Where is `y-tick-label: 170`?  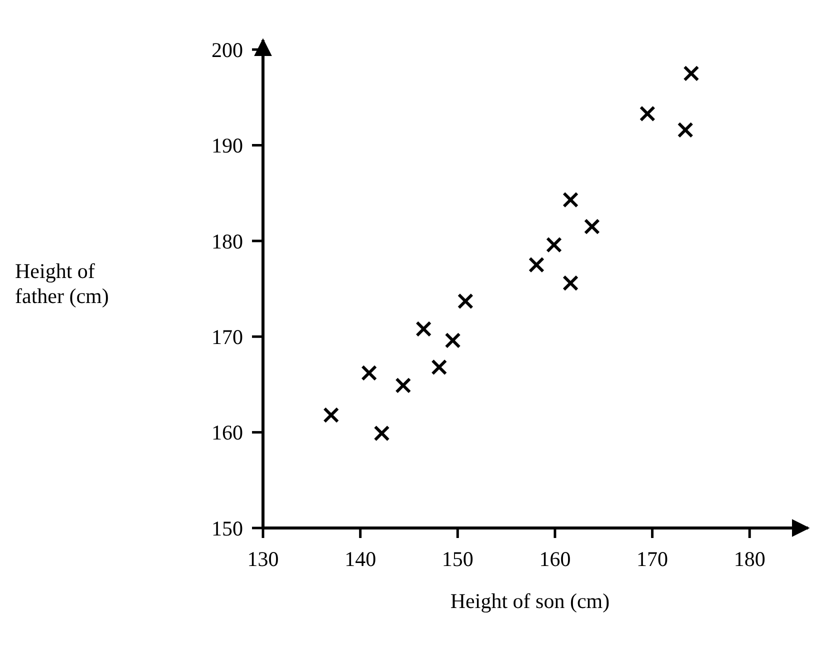
y-tick-label: 170 is located at coordinates (227, 336).